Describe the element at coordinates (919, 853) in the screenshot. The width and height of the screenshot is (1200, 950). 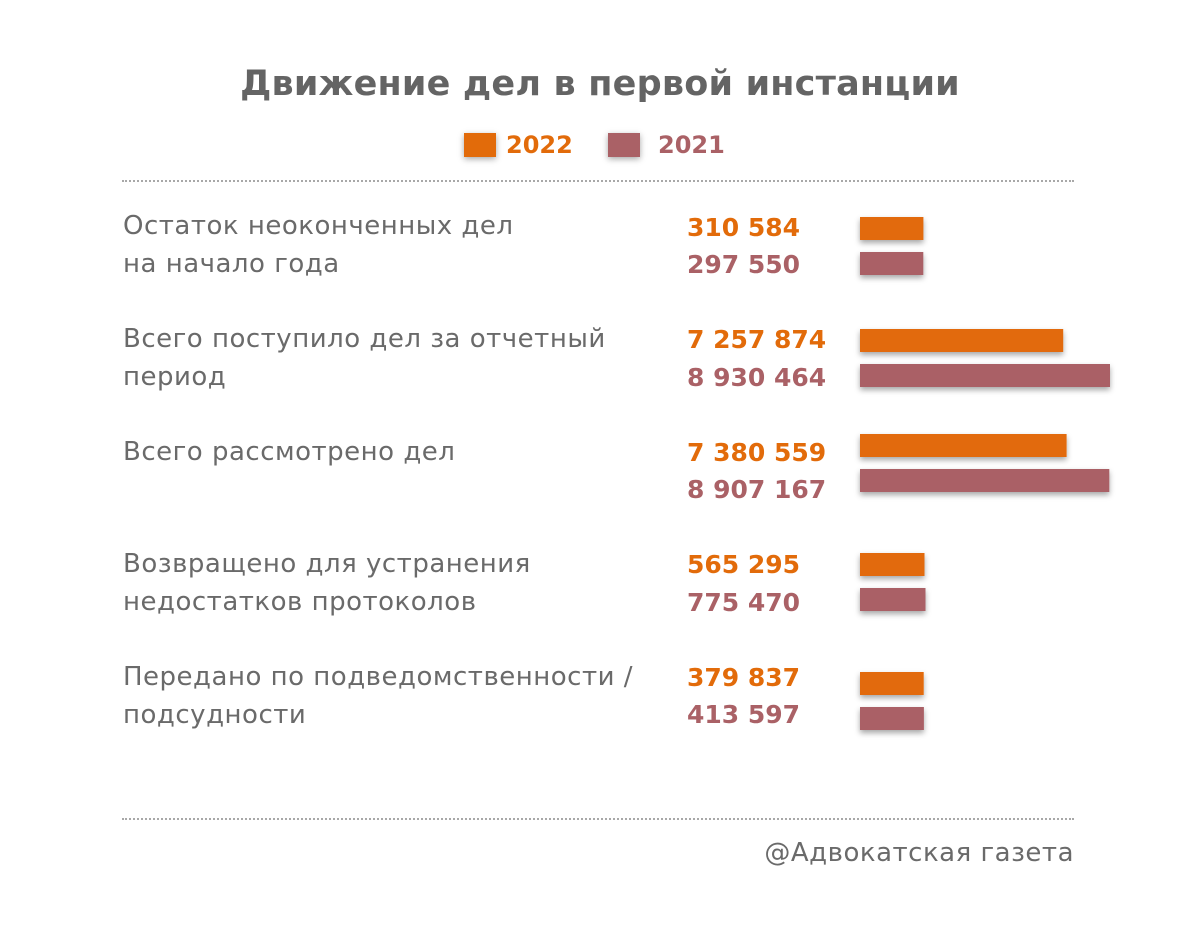
I see `source-credit: @Адвокатская газета` at that location.